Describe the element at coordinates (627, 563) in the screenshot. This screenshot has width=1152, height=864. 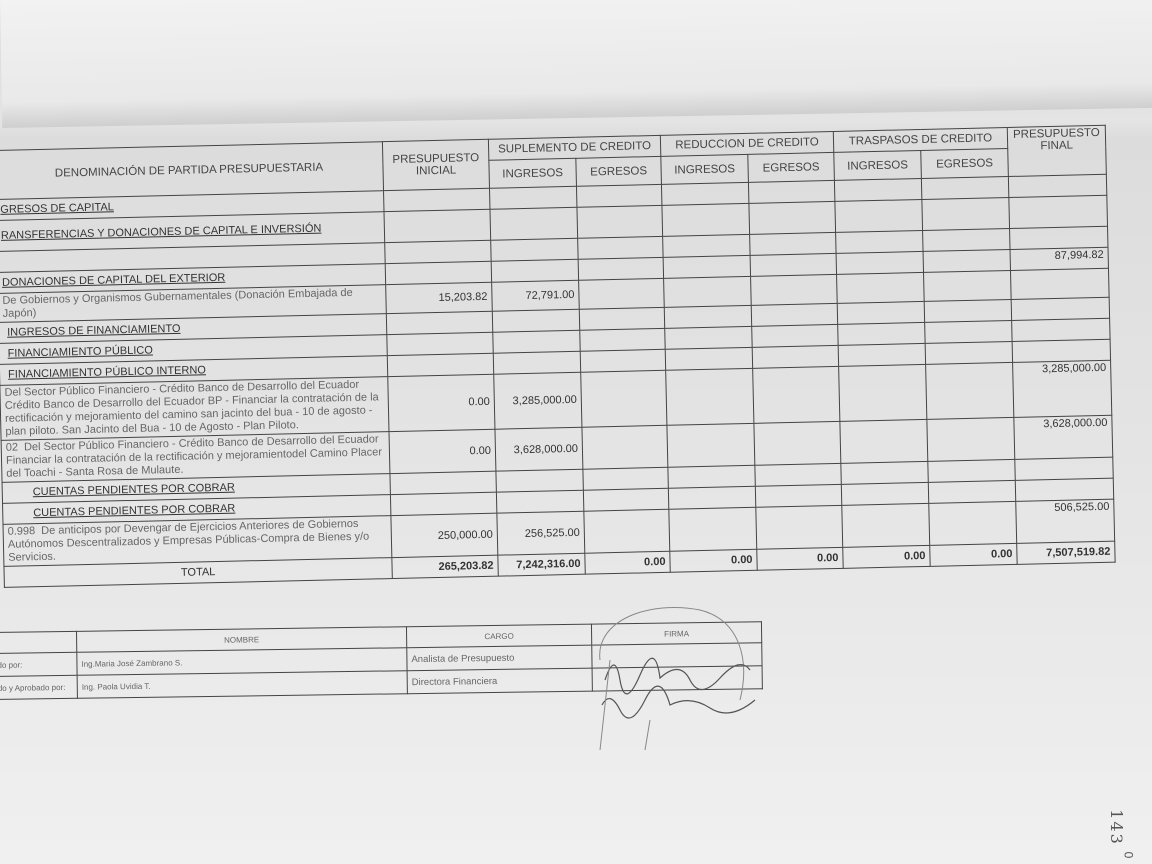
I see `total-suplemento-egresos: 0.00` at that location.